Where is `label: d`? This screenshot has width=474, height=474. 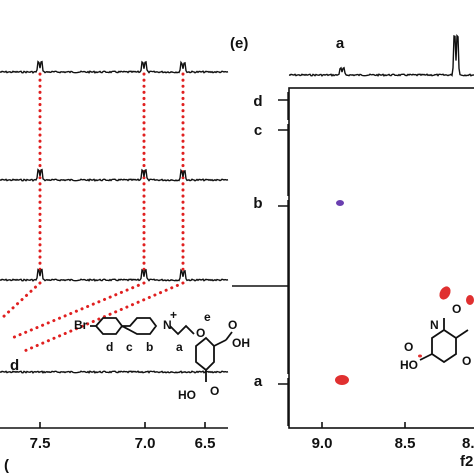
label: d is located at coordinates (109, 347).